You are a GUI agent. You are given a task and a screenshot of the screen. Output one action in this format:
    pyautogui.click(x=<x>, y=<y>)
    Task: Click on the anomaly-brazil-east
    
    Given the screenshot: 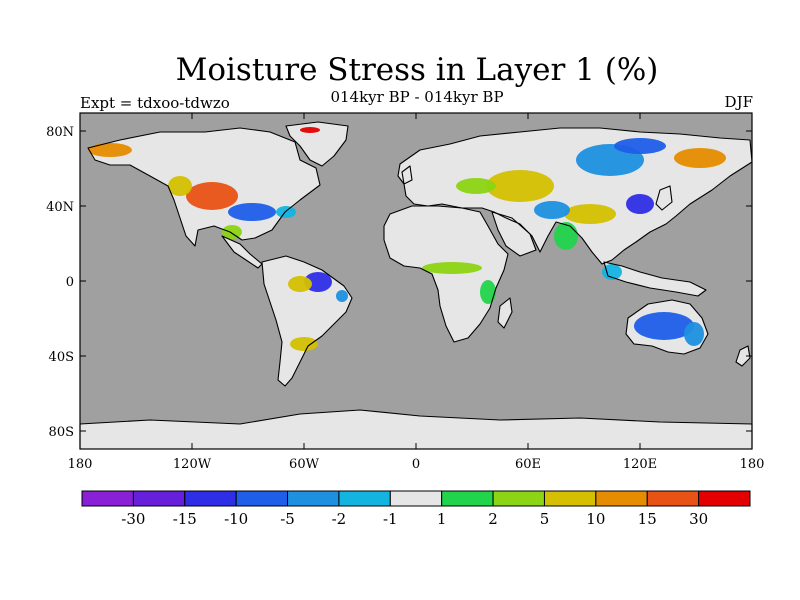 What is the action you would take?
    pyautogui.click(x=342, y=296)
    